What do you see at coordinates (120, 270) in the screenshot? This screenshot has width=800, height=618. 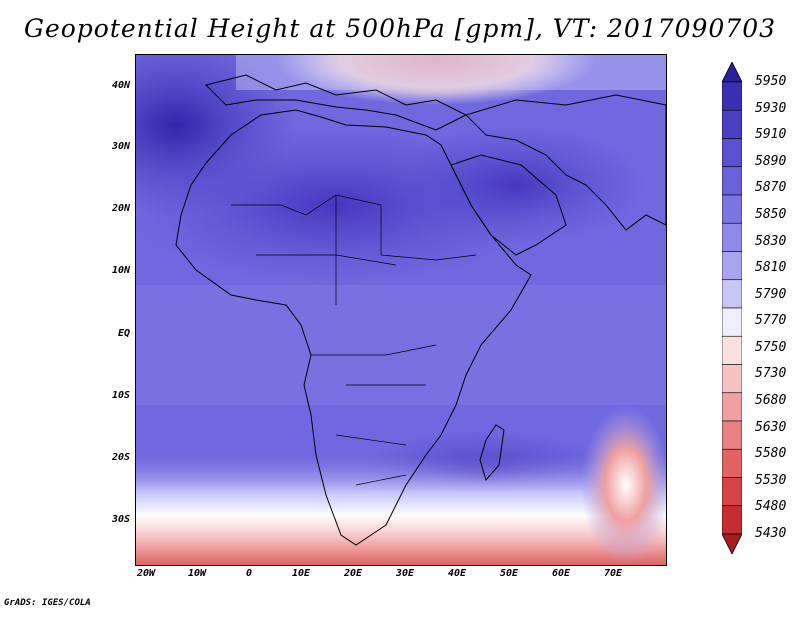 I see `lat-label-10n: 10N` at bounding box center [120, 270].